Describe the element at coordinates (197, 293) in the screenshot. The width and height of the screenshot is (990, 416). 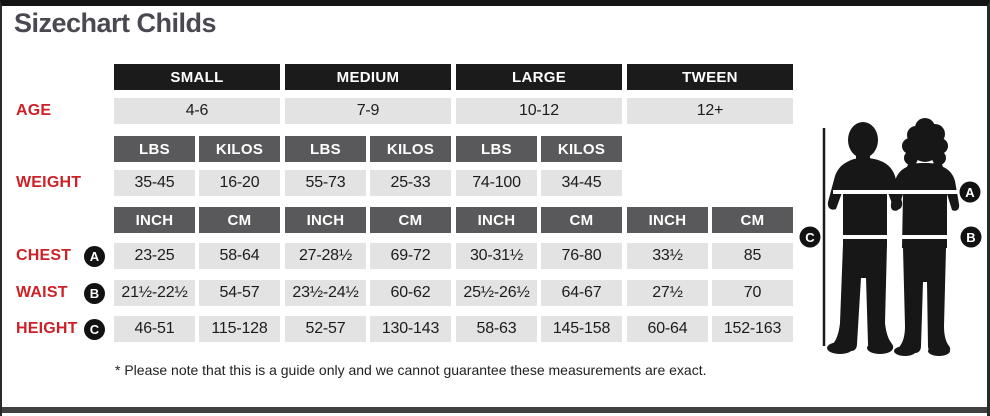
I see `waist-group-small: 21½-22½ 54-57` at that location.